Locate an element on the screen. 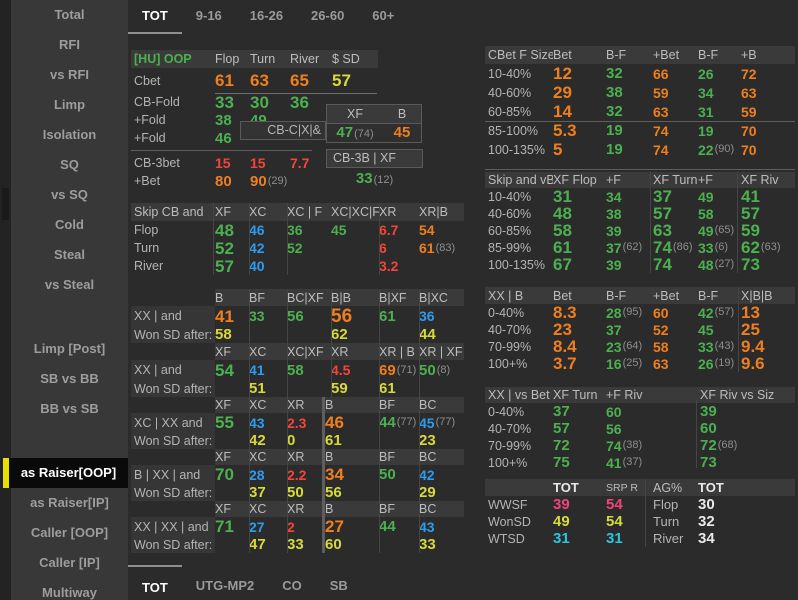 This screenshot has width=798, height=600. stat-cell: 3.7 is located at coordinates (565, 363).